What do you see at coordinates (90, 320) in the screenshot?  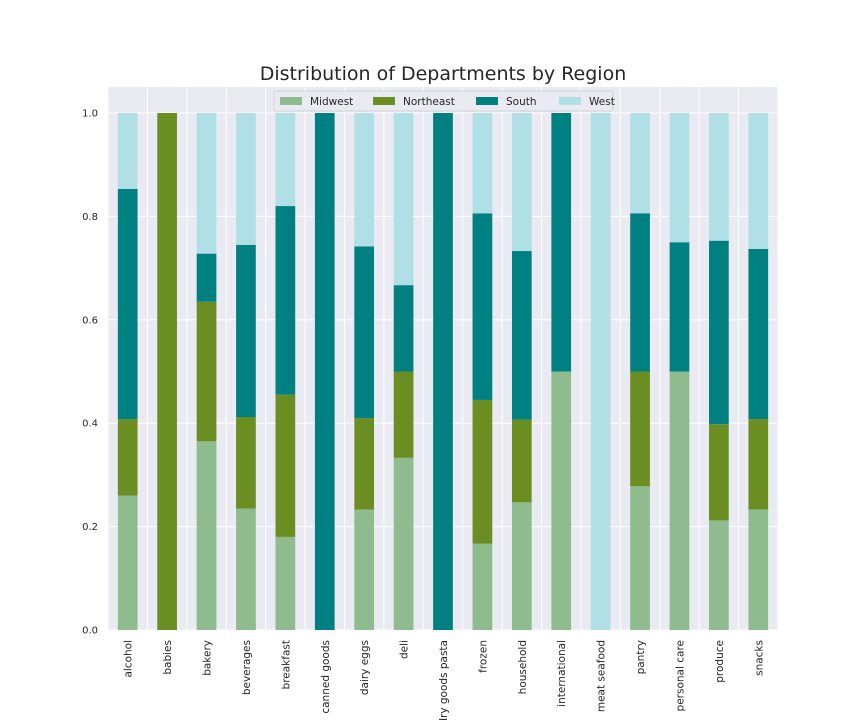 I see `y-tick-label: 0.6` at bounding box center [90, 320].